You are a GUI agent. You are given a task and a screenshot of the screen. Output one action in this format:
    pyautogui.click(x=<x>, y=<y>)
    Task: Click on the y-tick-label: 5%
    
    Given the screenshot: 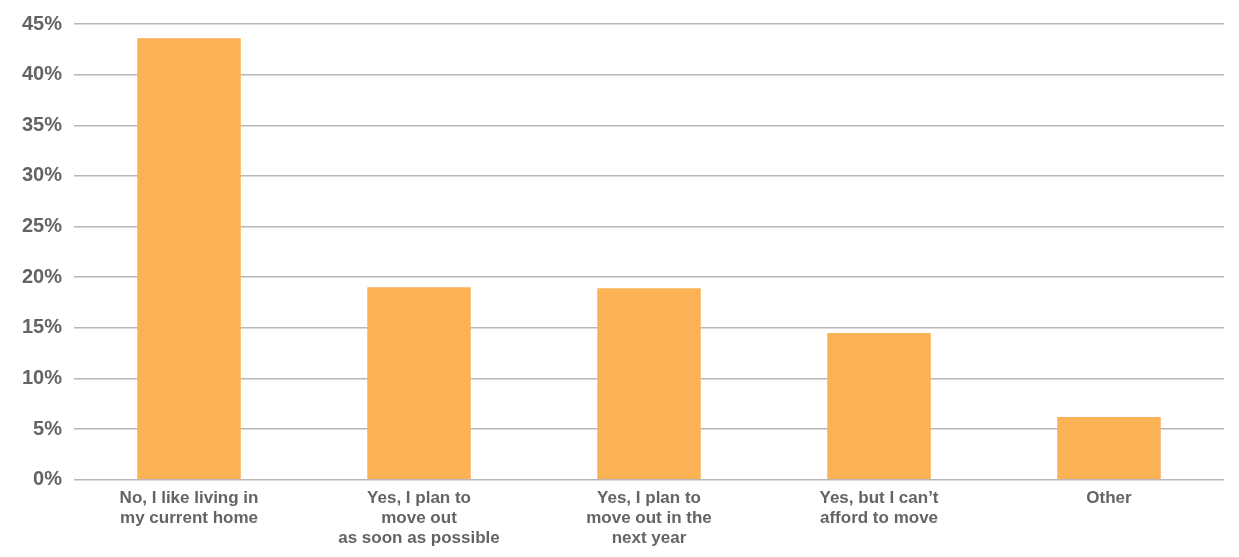 What is the action you would take?
    pyautogui.click(x=48, y=427)
    